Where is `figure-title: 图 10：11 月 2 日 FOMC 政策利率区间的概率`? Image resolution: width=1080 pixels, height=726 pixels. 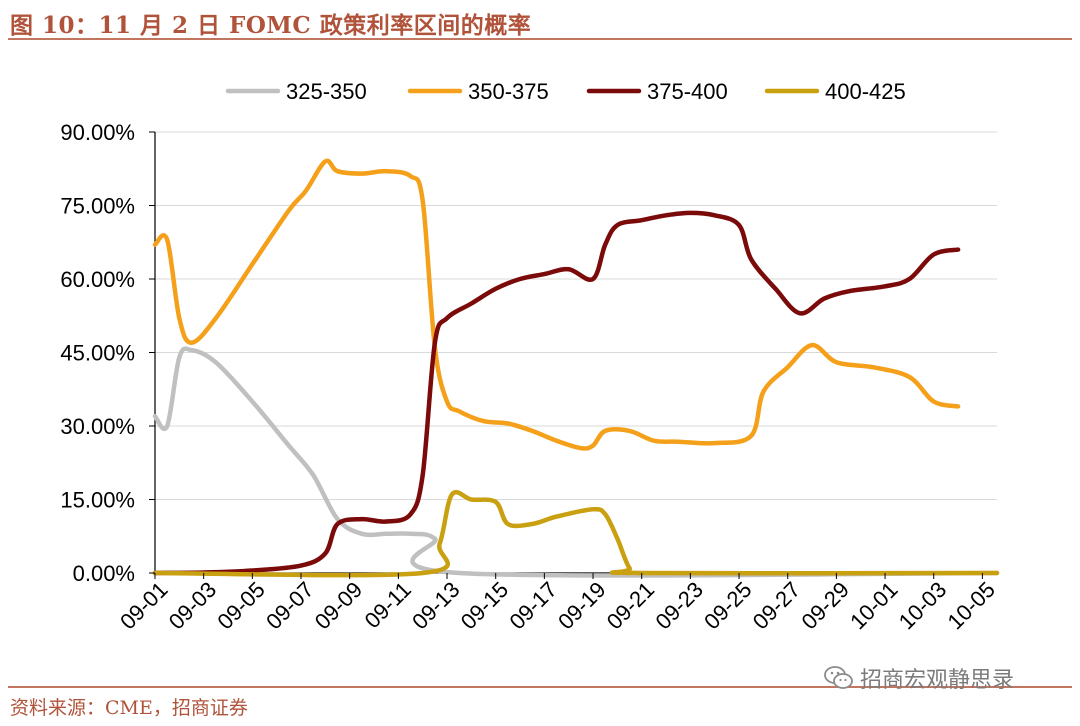
figure-title: 图 10：11 月 2 日 FOMC 政策利率区间的概率 is located at coordinates (271, 25).